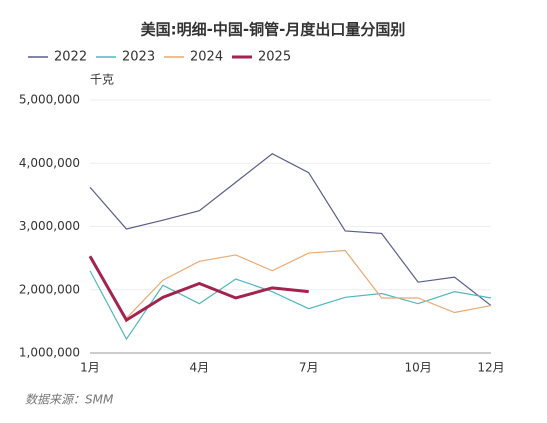 The width and height of the screenshot is (547, 423). I want to click on legend-label: 2025, so click(274, 57).